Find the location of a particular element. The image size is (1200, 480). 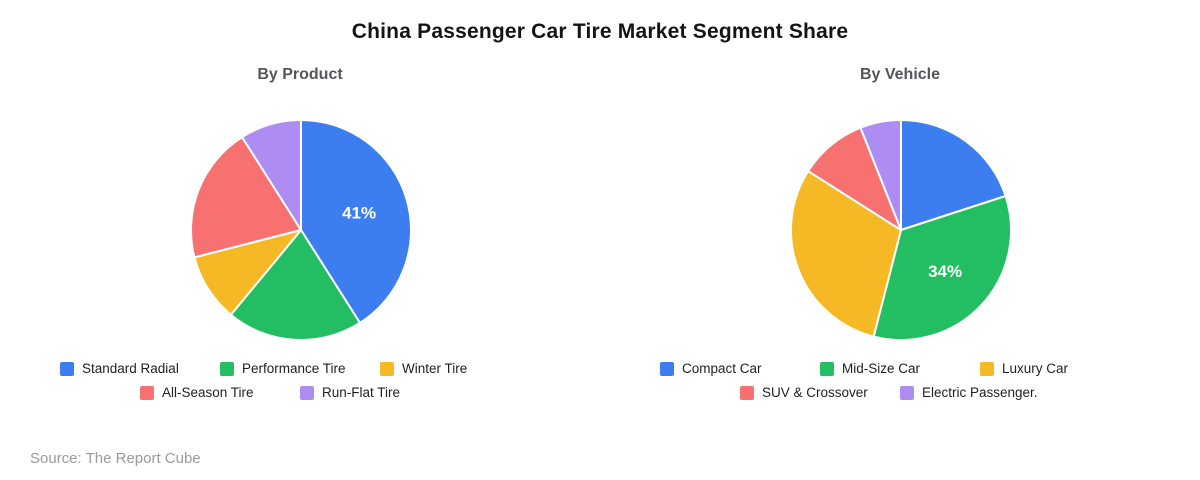

legend-swatch-performance-tire is located at coordinates (227, 368).